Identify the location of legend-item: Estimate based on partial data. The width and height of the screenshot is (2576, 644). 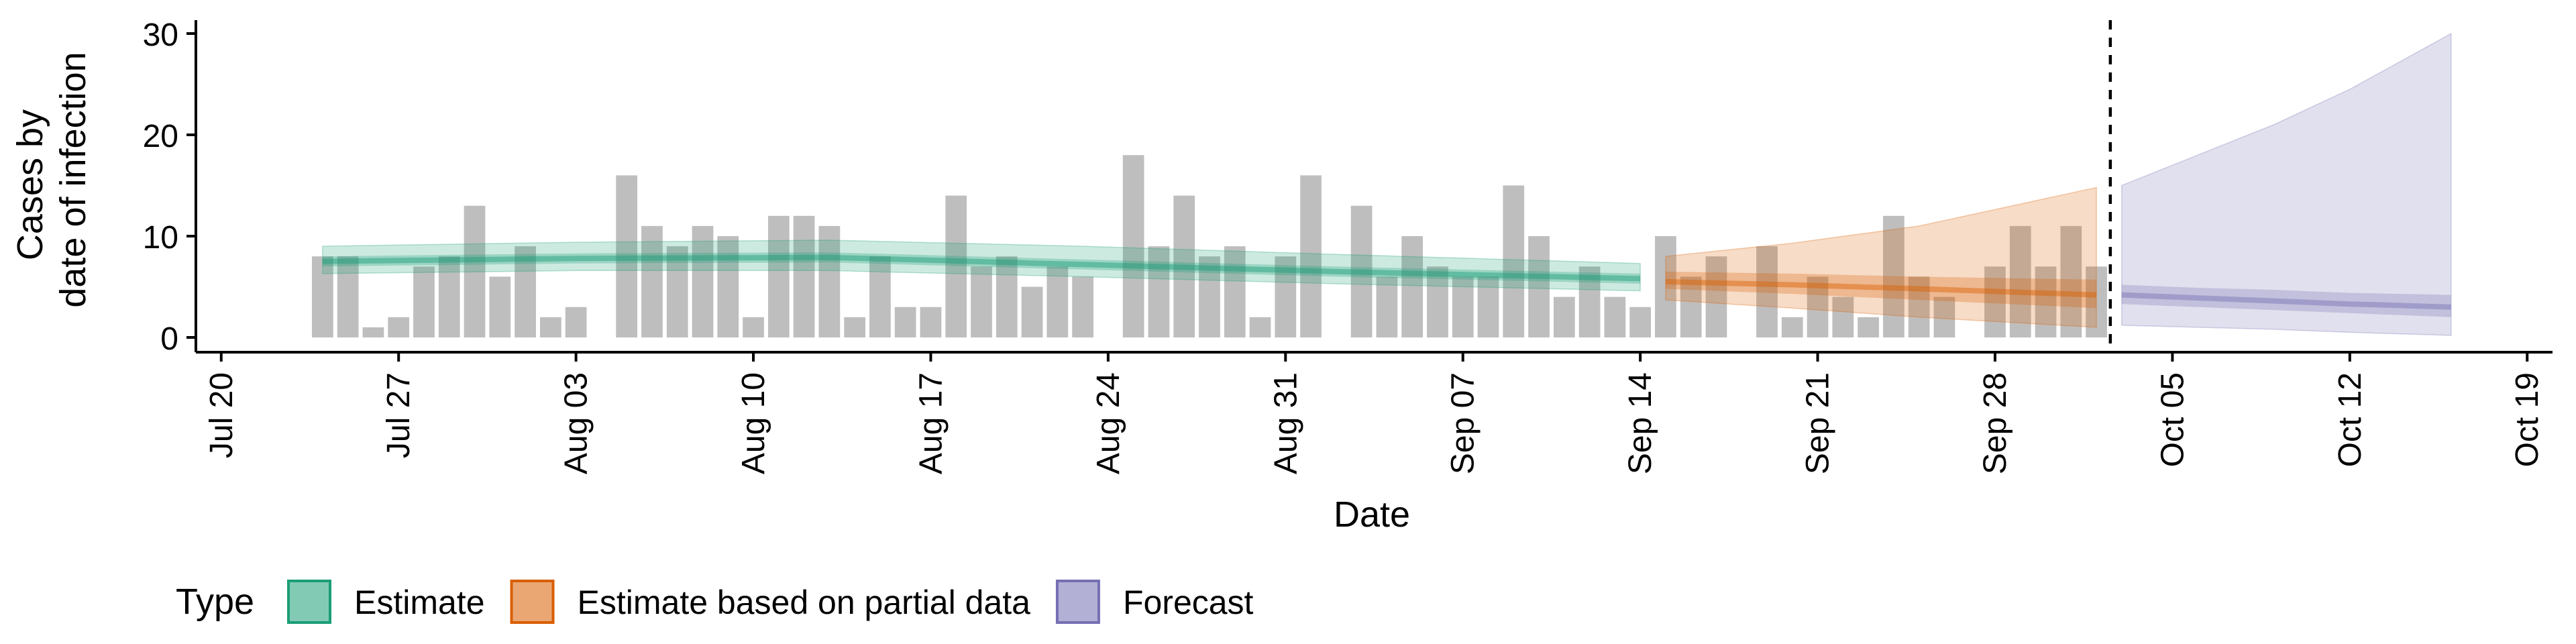
(770, 602).